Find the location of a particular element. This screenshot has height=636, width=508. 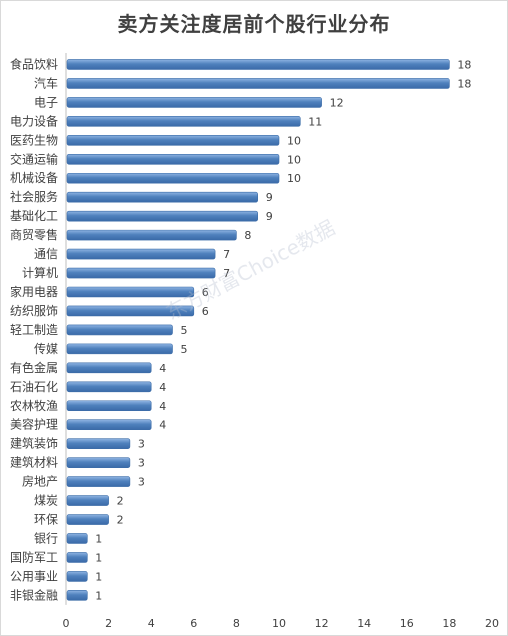

data-label: 12 is located at coordinates (337, 102).